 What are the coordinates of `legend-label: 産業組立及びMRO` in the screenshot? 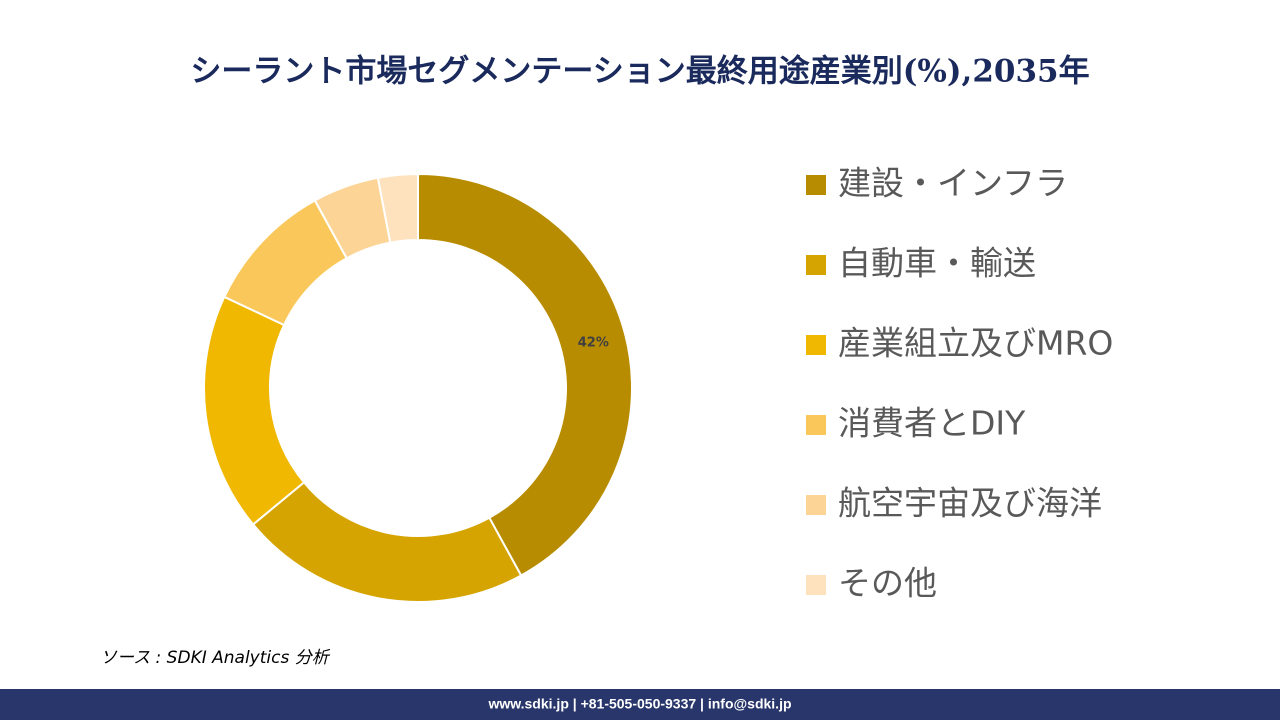 It's located at (975, 343).